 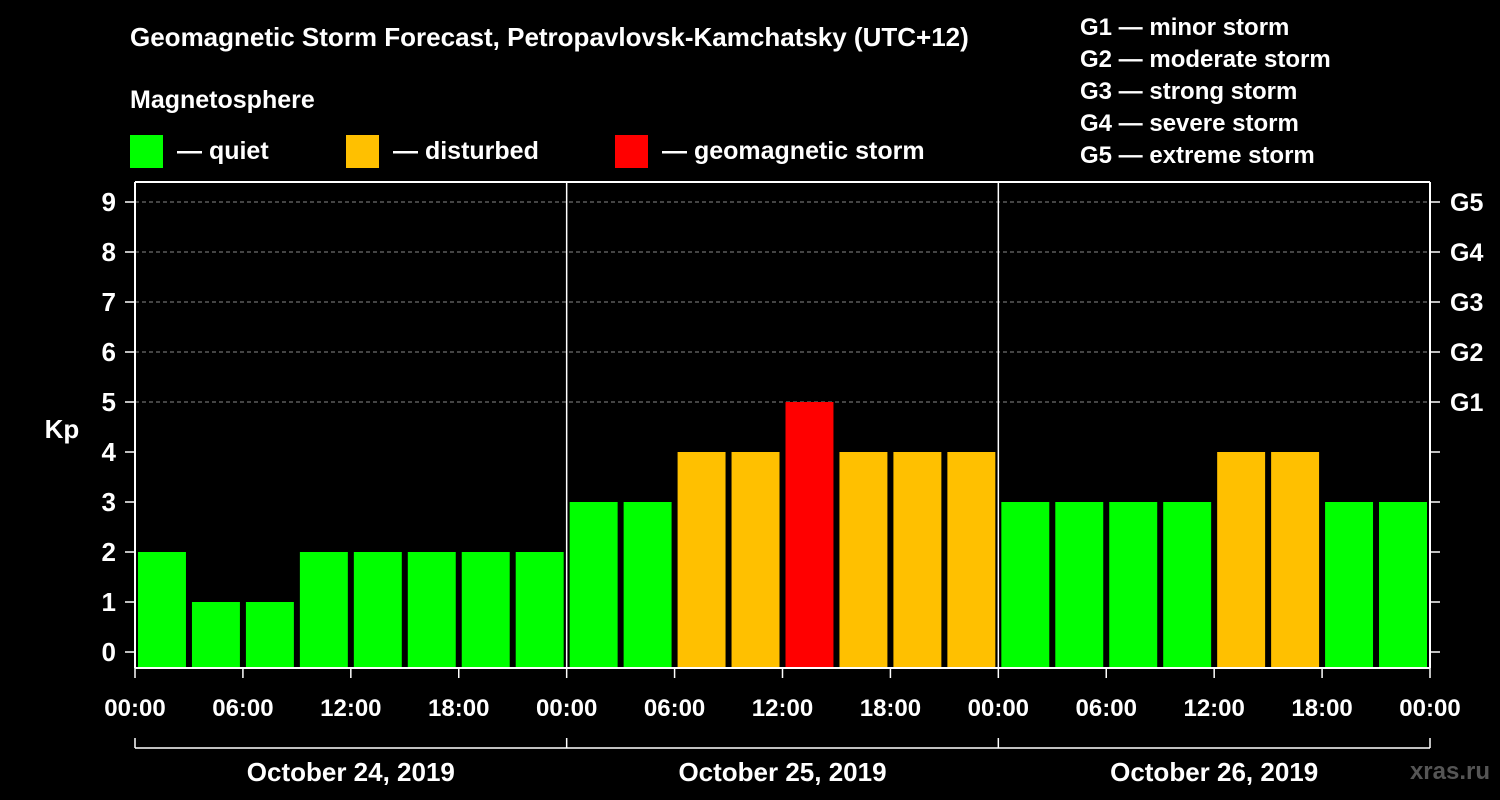 I want to click on day-label-0: October 24, 2019, so click(x=351, y=772).